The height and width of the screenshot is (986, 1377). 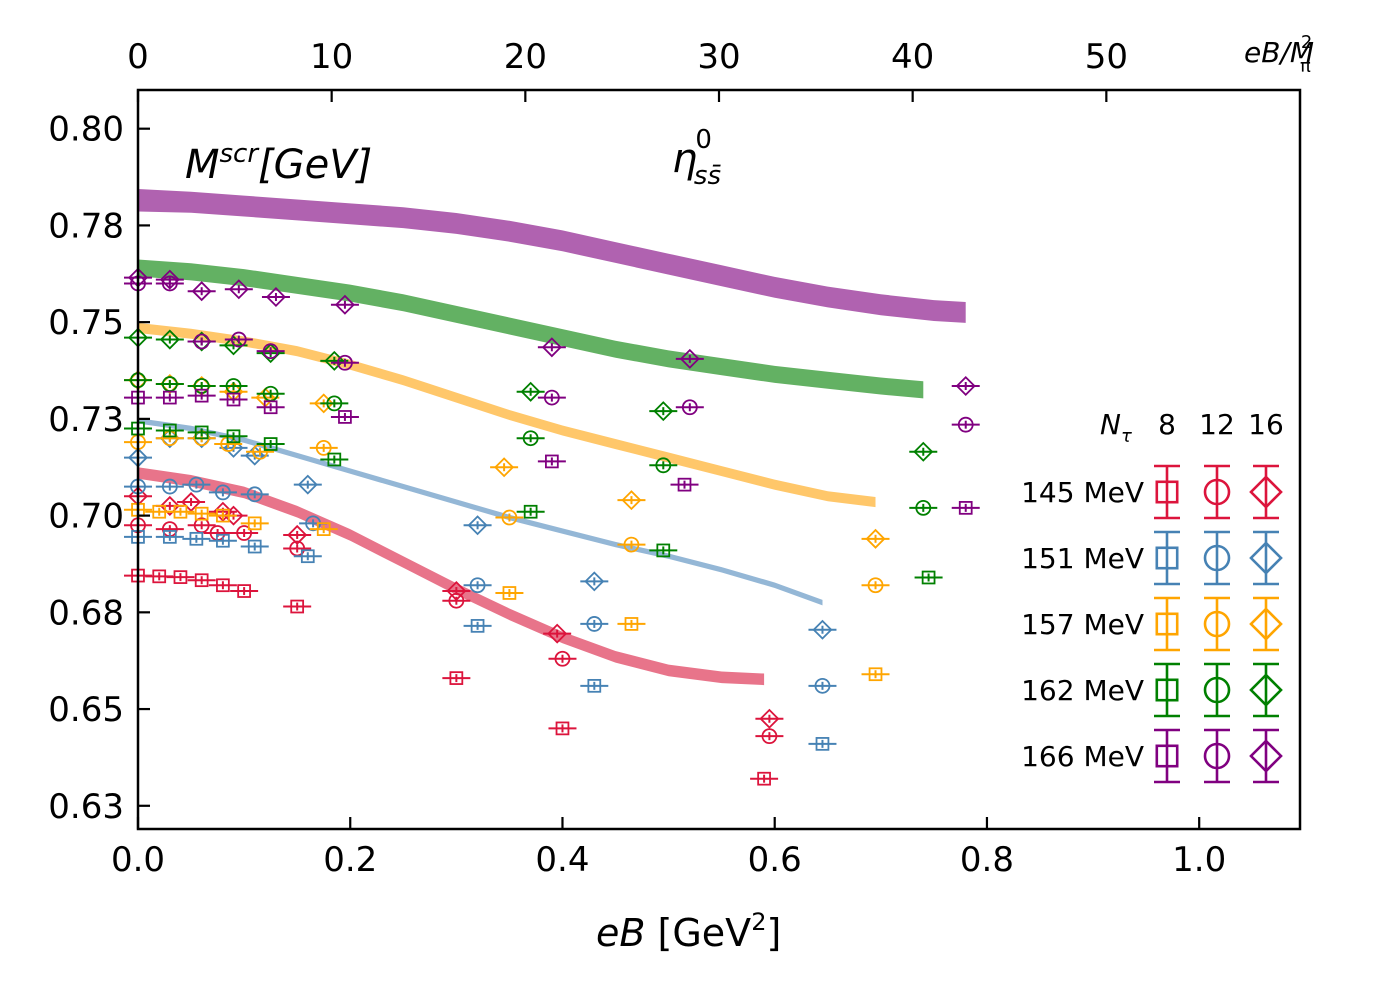 What do you see at coordinates (705, 933) in the screenshot?
I see `x-axis-label-unit: [GeV` at bounding box center [705, 933].